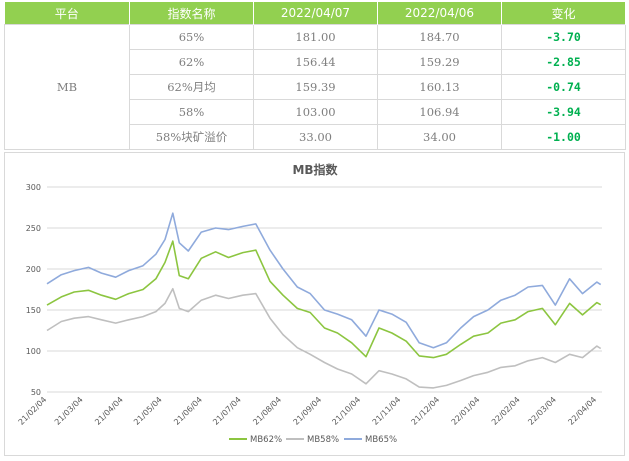 The height and width of the screenshot is (461, 629). What do you see at coordinates (439, 37) in the screenshot?
I see `previous-value-cell: 184.70` at bounding box center [439, 37].